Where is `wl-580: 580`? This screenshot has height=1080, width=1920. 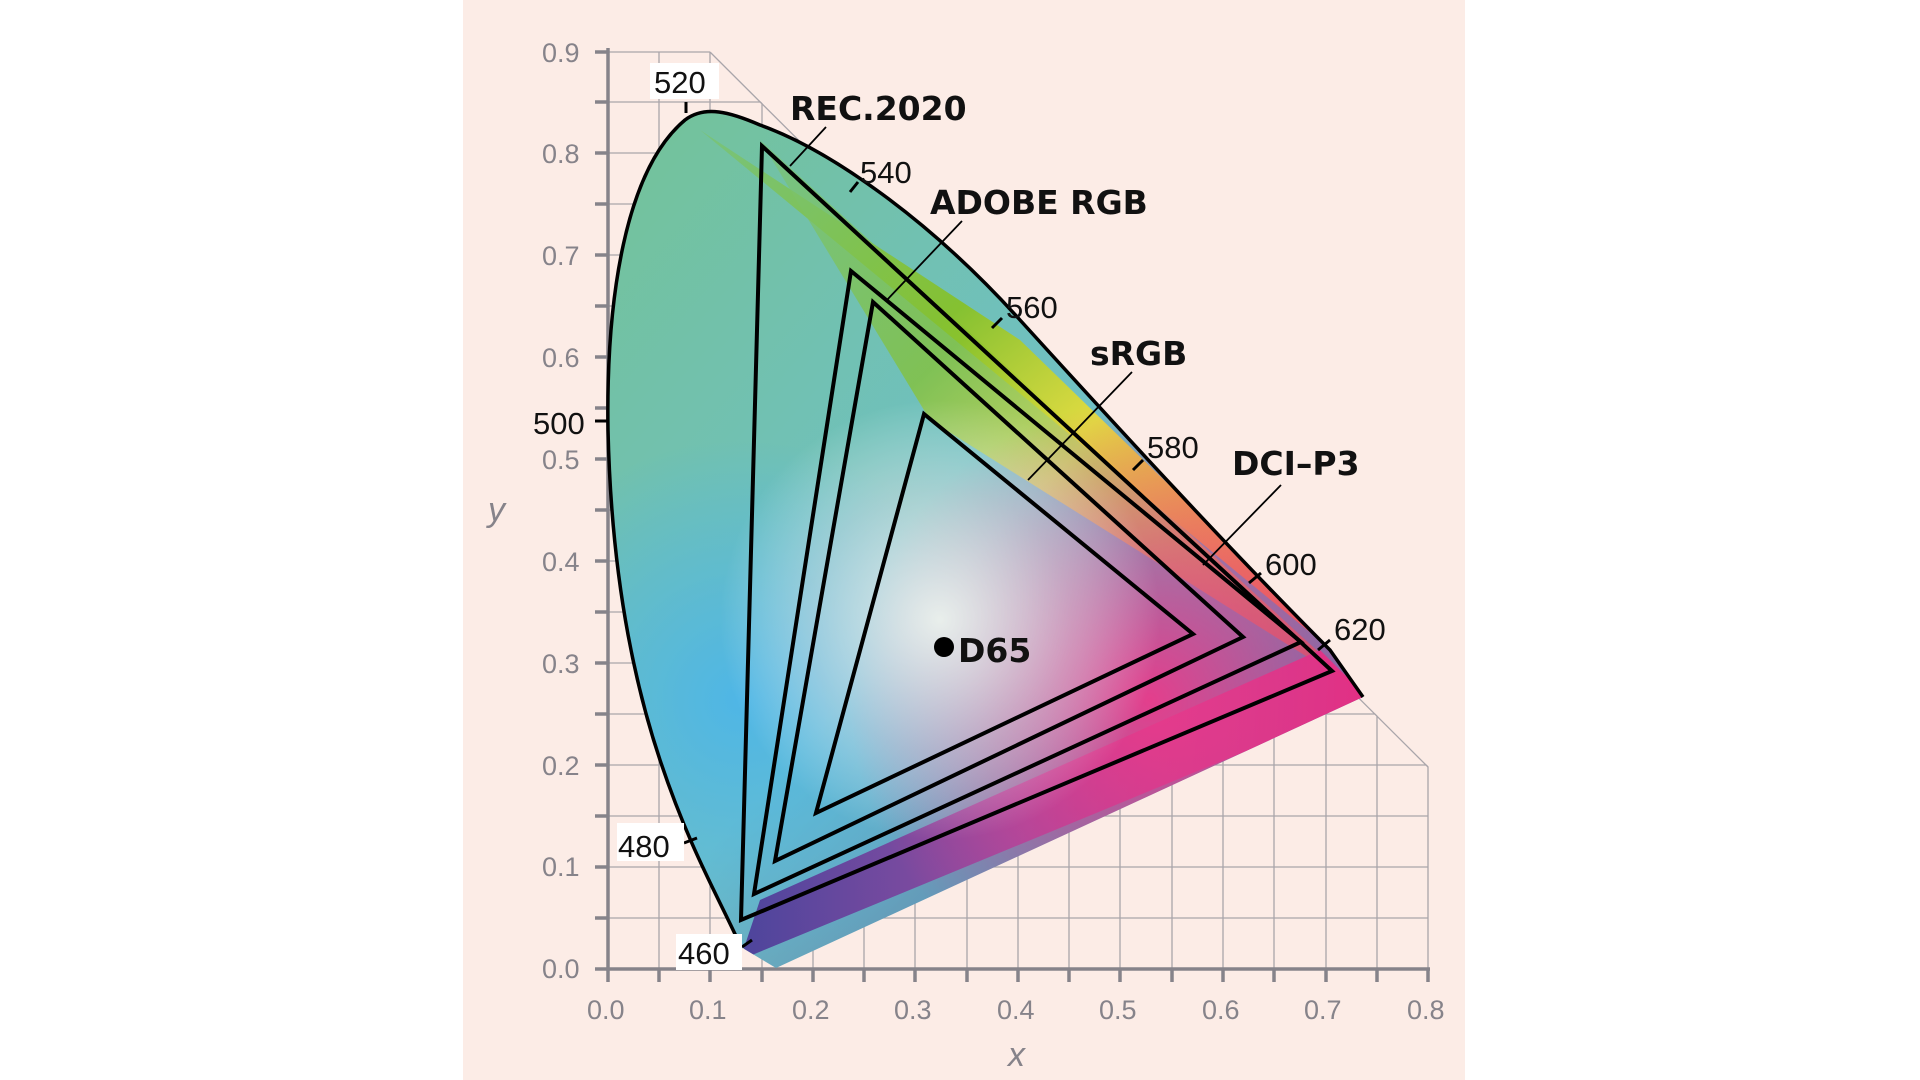
wl-580: 580 is located at coordinates (1173, 447).